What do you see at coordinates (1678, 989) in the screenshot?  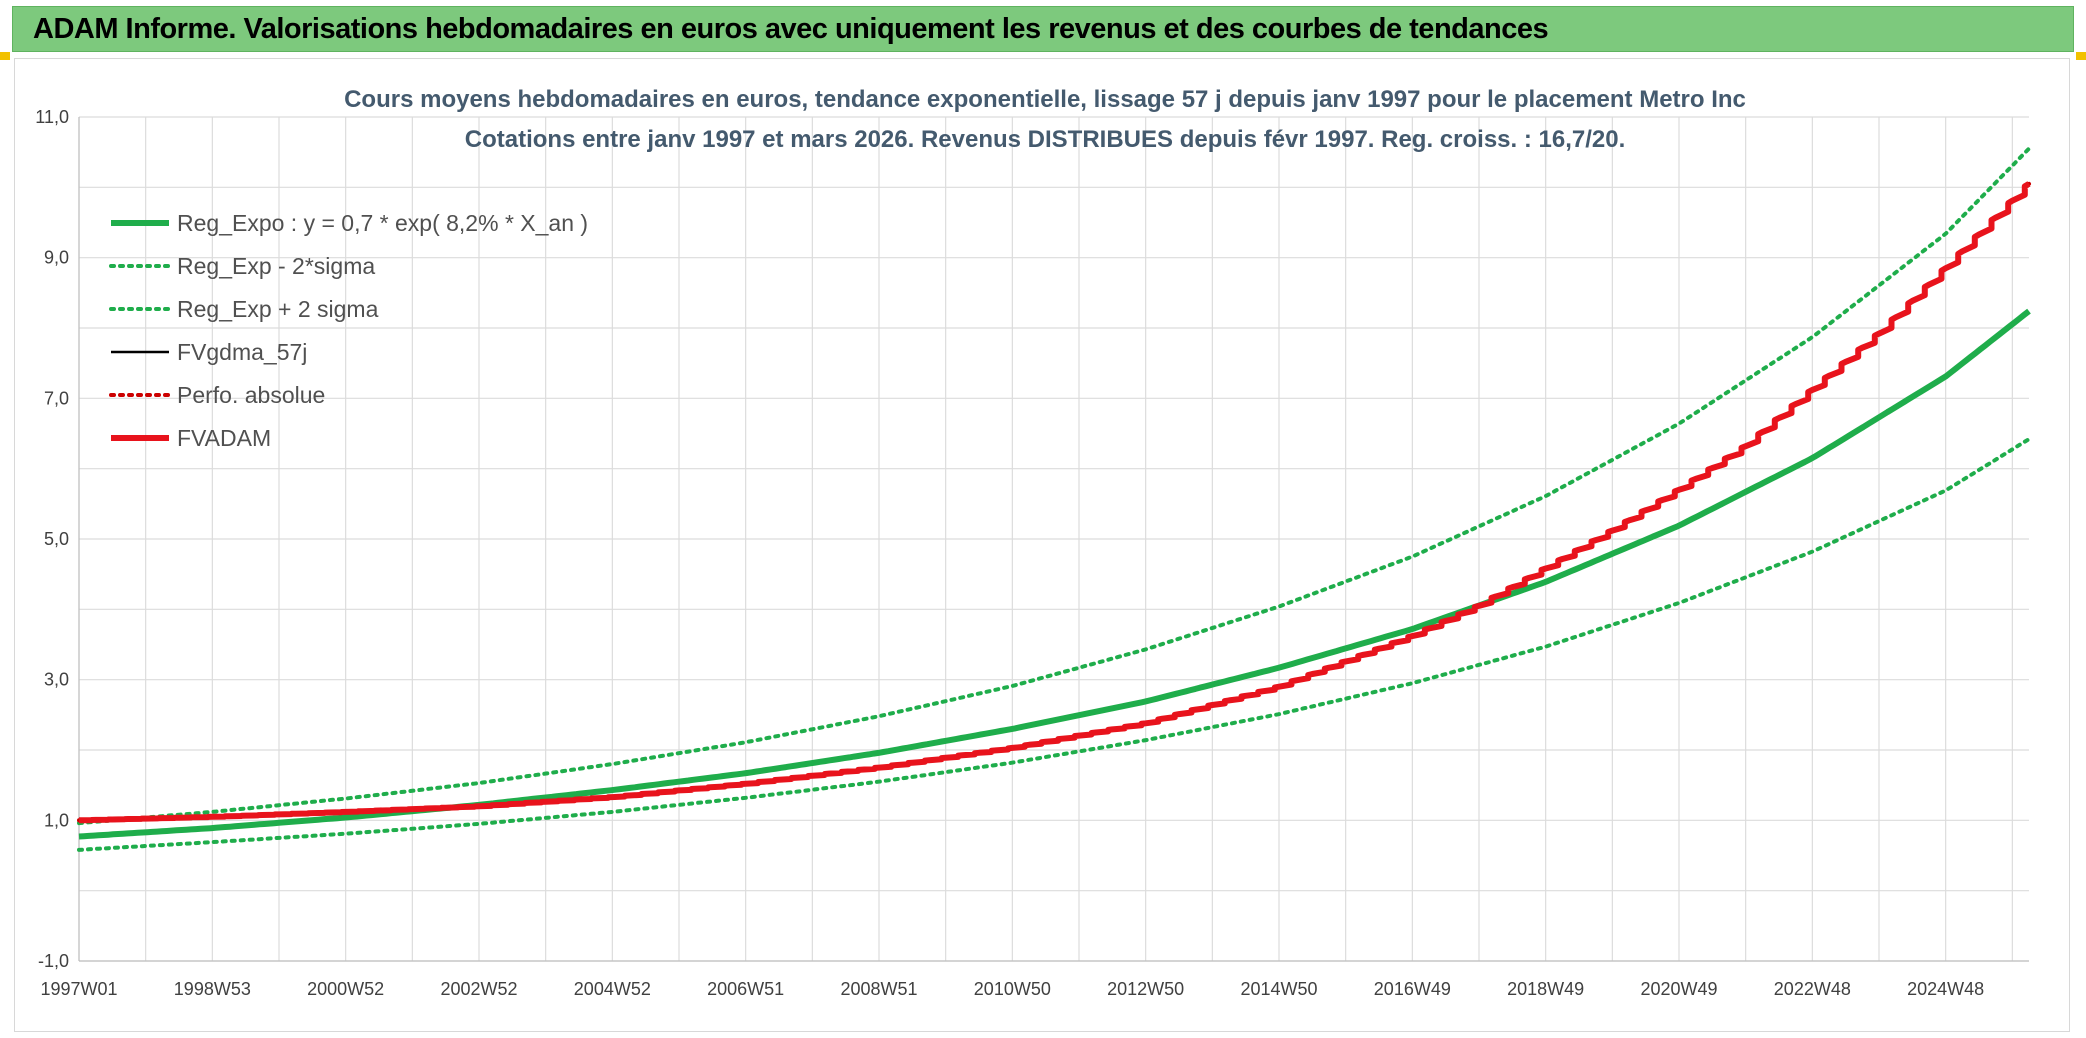 I see `x-tick-label: 2020W49` at bounding box center [1678, 989].